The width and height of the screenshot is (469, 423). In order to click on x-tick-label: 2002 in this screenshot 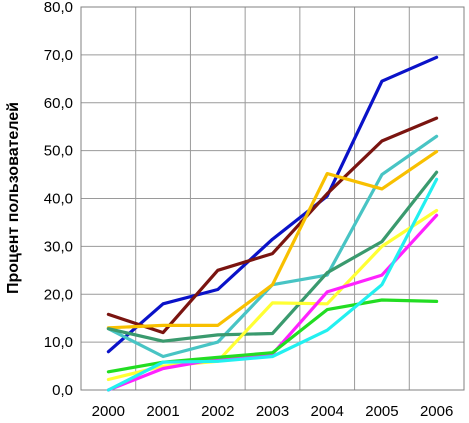, I will do `click(217, 411)`.